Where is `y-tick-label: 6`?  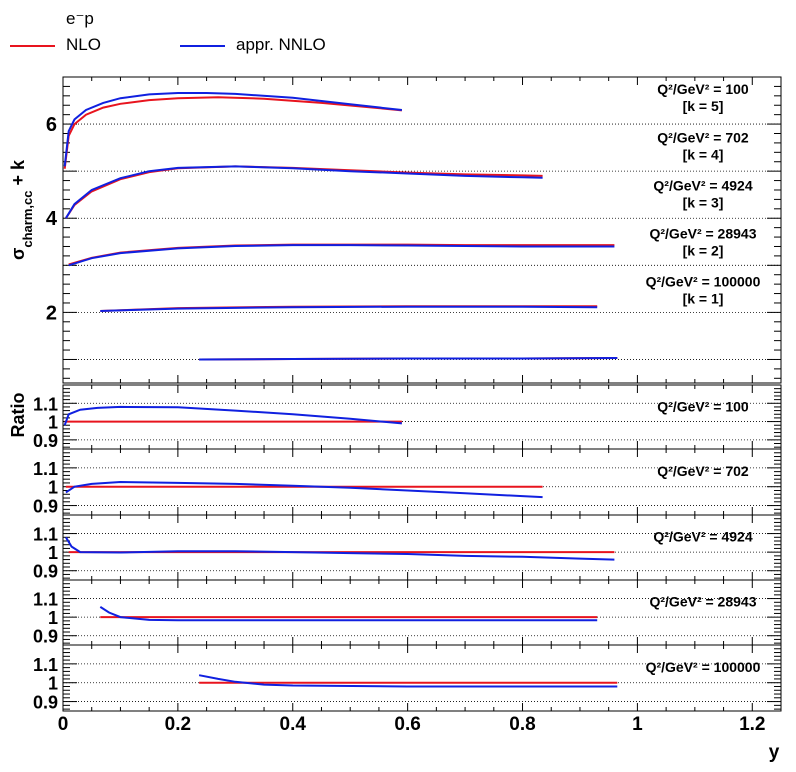
y-tick-label: 6 is located at coordinates (51, 125).